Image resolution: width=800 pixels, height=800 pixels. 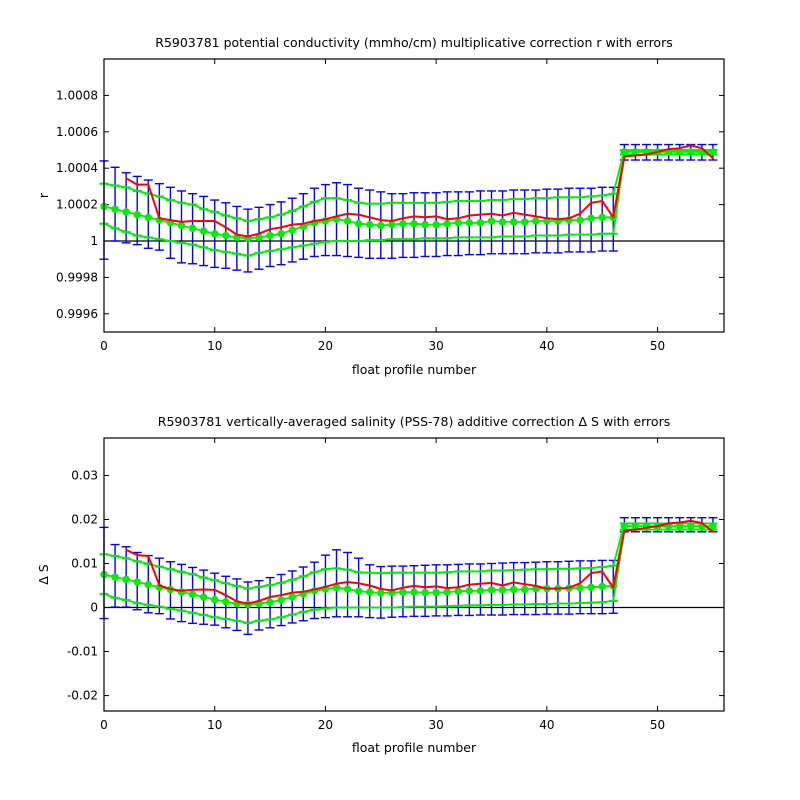 What do you see at coordinates (77, 205) in the screenshot?
I see `chart-1-y-tick-label: 1.0002` at bounding box center [77, 205].